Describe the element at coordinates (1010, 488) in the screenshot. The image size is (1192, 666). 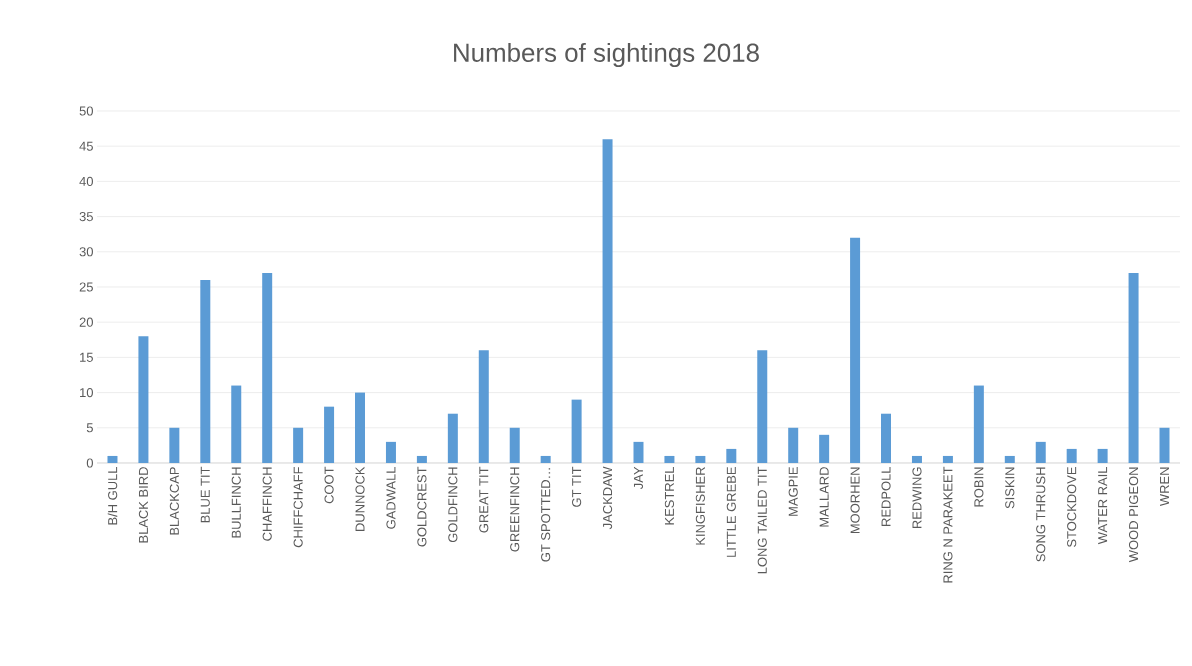
I see `x-tick-label: SISKIN` at that location.